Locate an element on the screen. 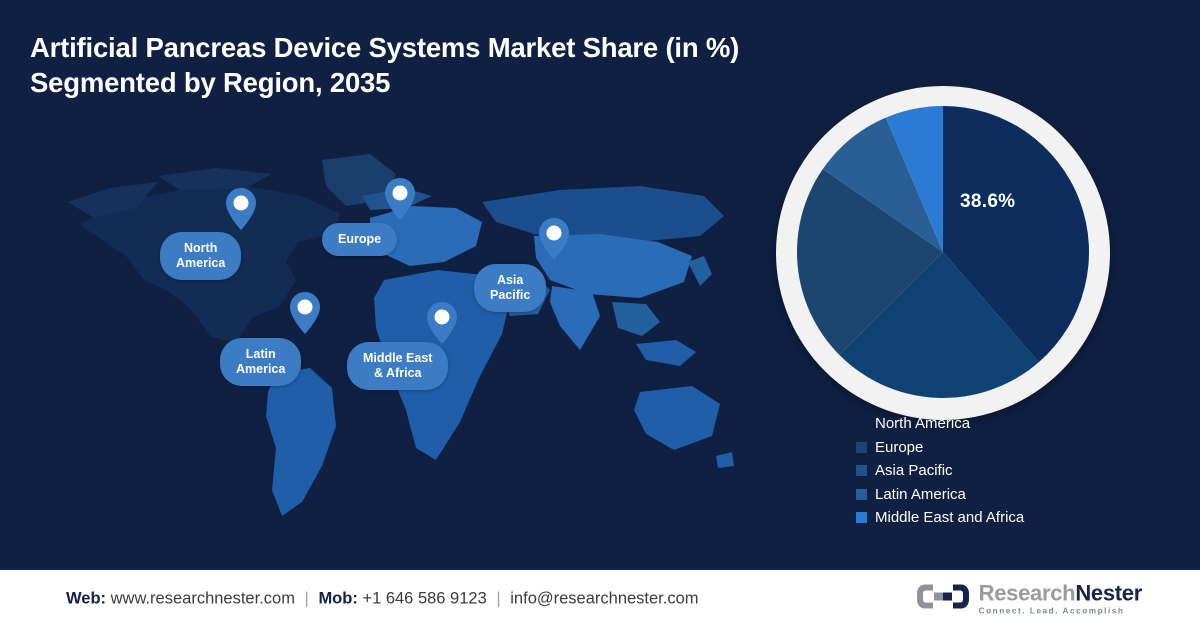 The width and height of the screenshot is (1200, 628). logo-wordmark: ResearchNester Connect. Lead. Accomplish is located at coordinates (1060, 598).